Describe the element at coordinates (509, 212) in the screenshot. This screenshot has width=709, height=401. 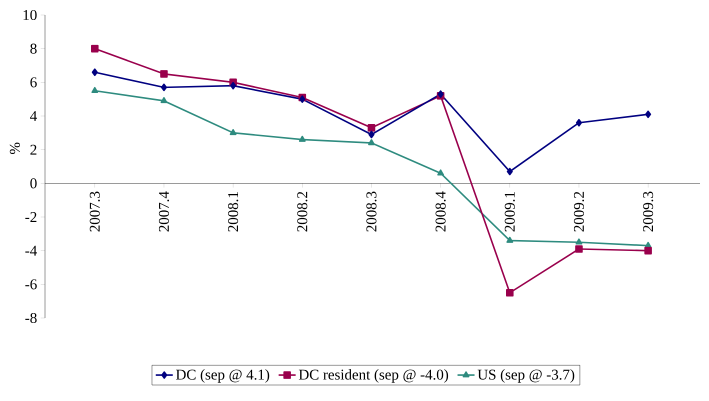
I see `x-tick-label: 2009.1` at that location.